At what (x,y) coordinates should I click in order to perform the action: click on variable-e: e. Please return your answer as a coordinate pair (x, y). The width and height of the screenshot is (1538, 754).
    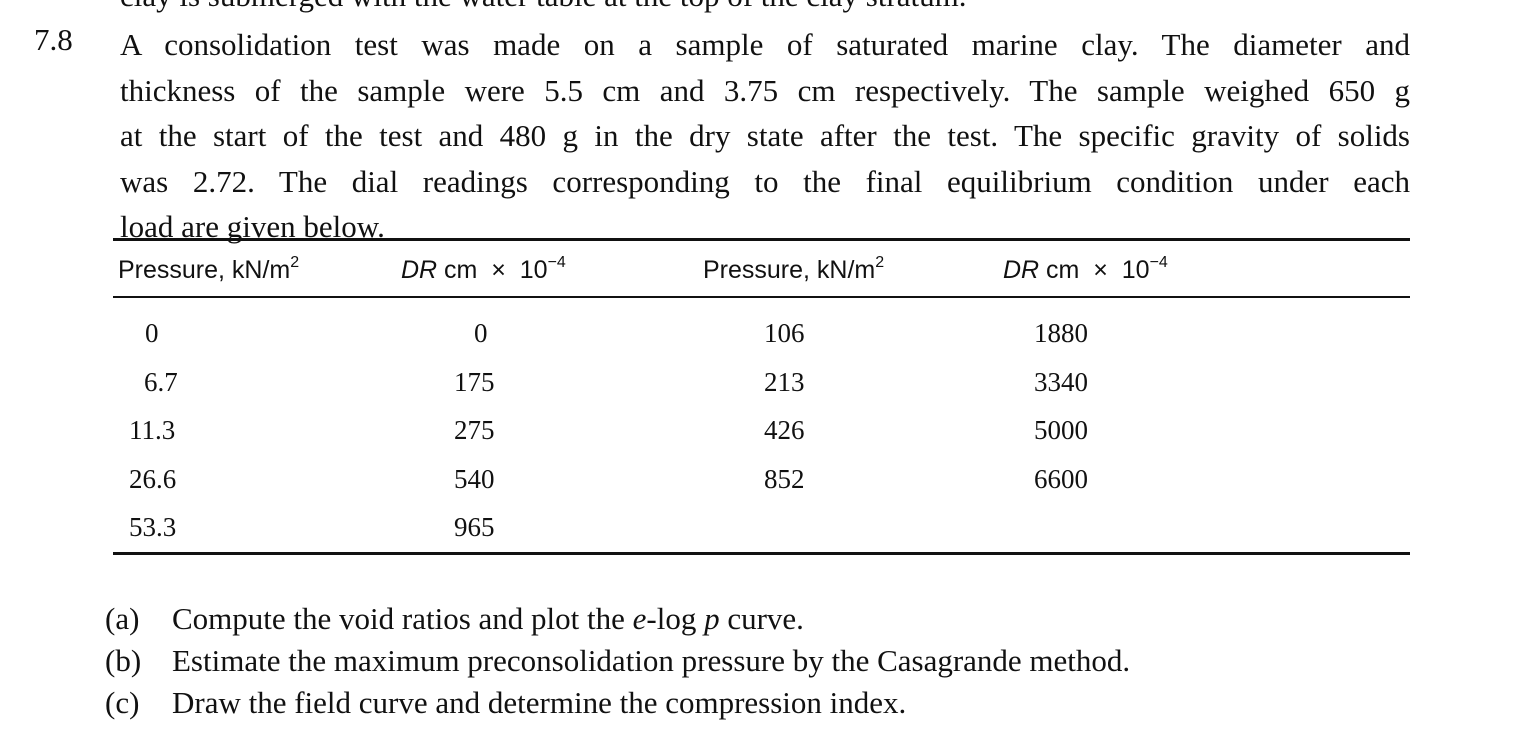
    Looking at the image, I should click on (639, 618).